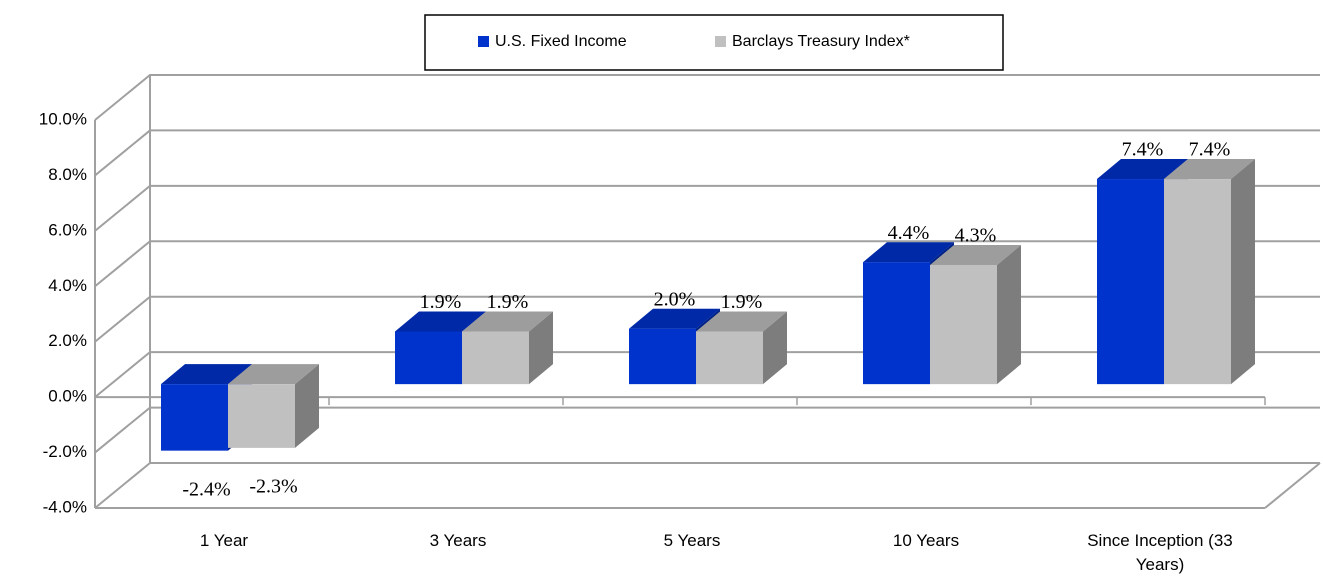  What do you see at coordinates (63, 118) in the screenshot?
I see `y-tick-label: 10.0%` at bounding box center [63, 118].